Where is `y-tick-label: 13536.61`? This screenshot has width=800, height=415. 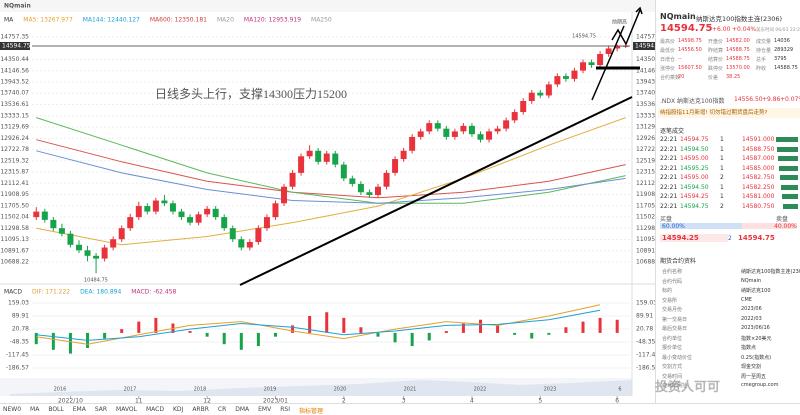 y-tick-label: 13536.61 is located at coordinates (14, 104).